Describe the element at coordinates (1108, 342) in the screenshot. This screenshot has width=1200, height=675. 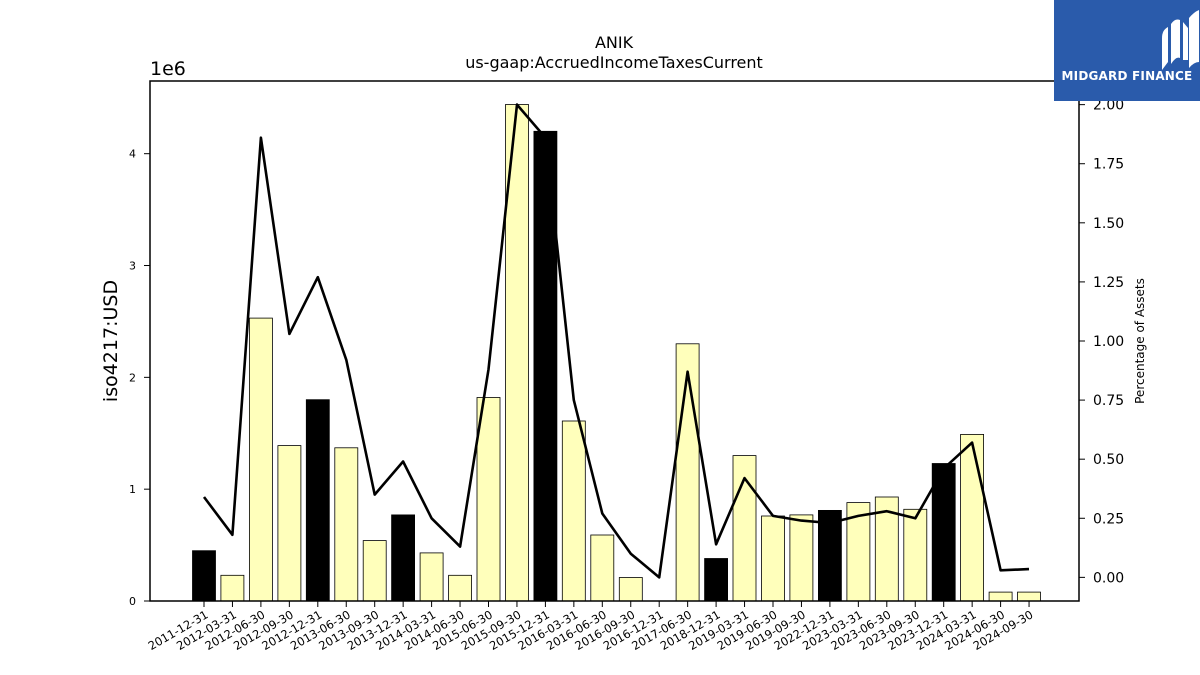
I see `y2-tick-label: 1.00` at that location.